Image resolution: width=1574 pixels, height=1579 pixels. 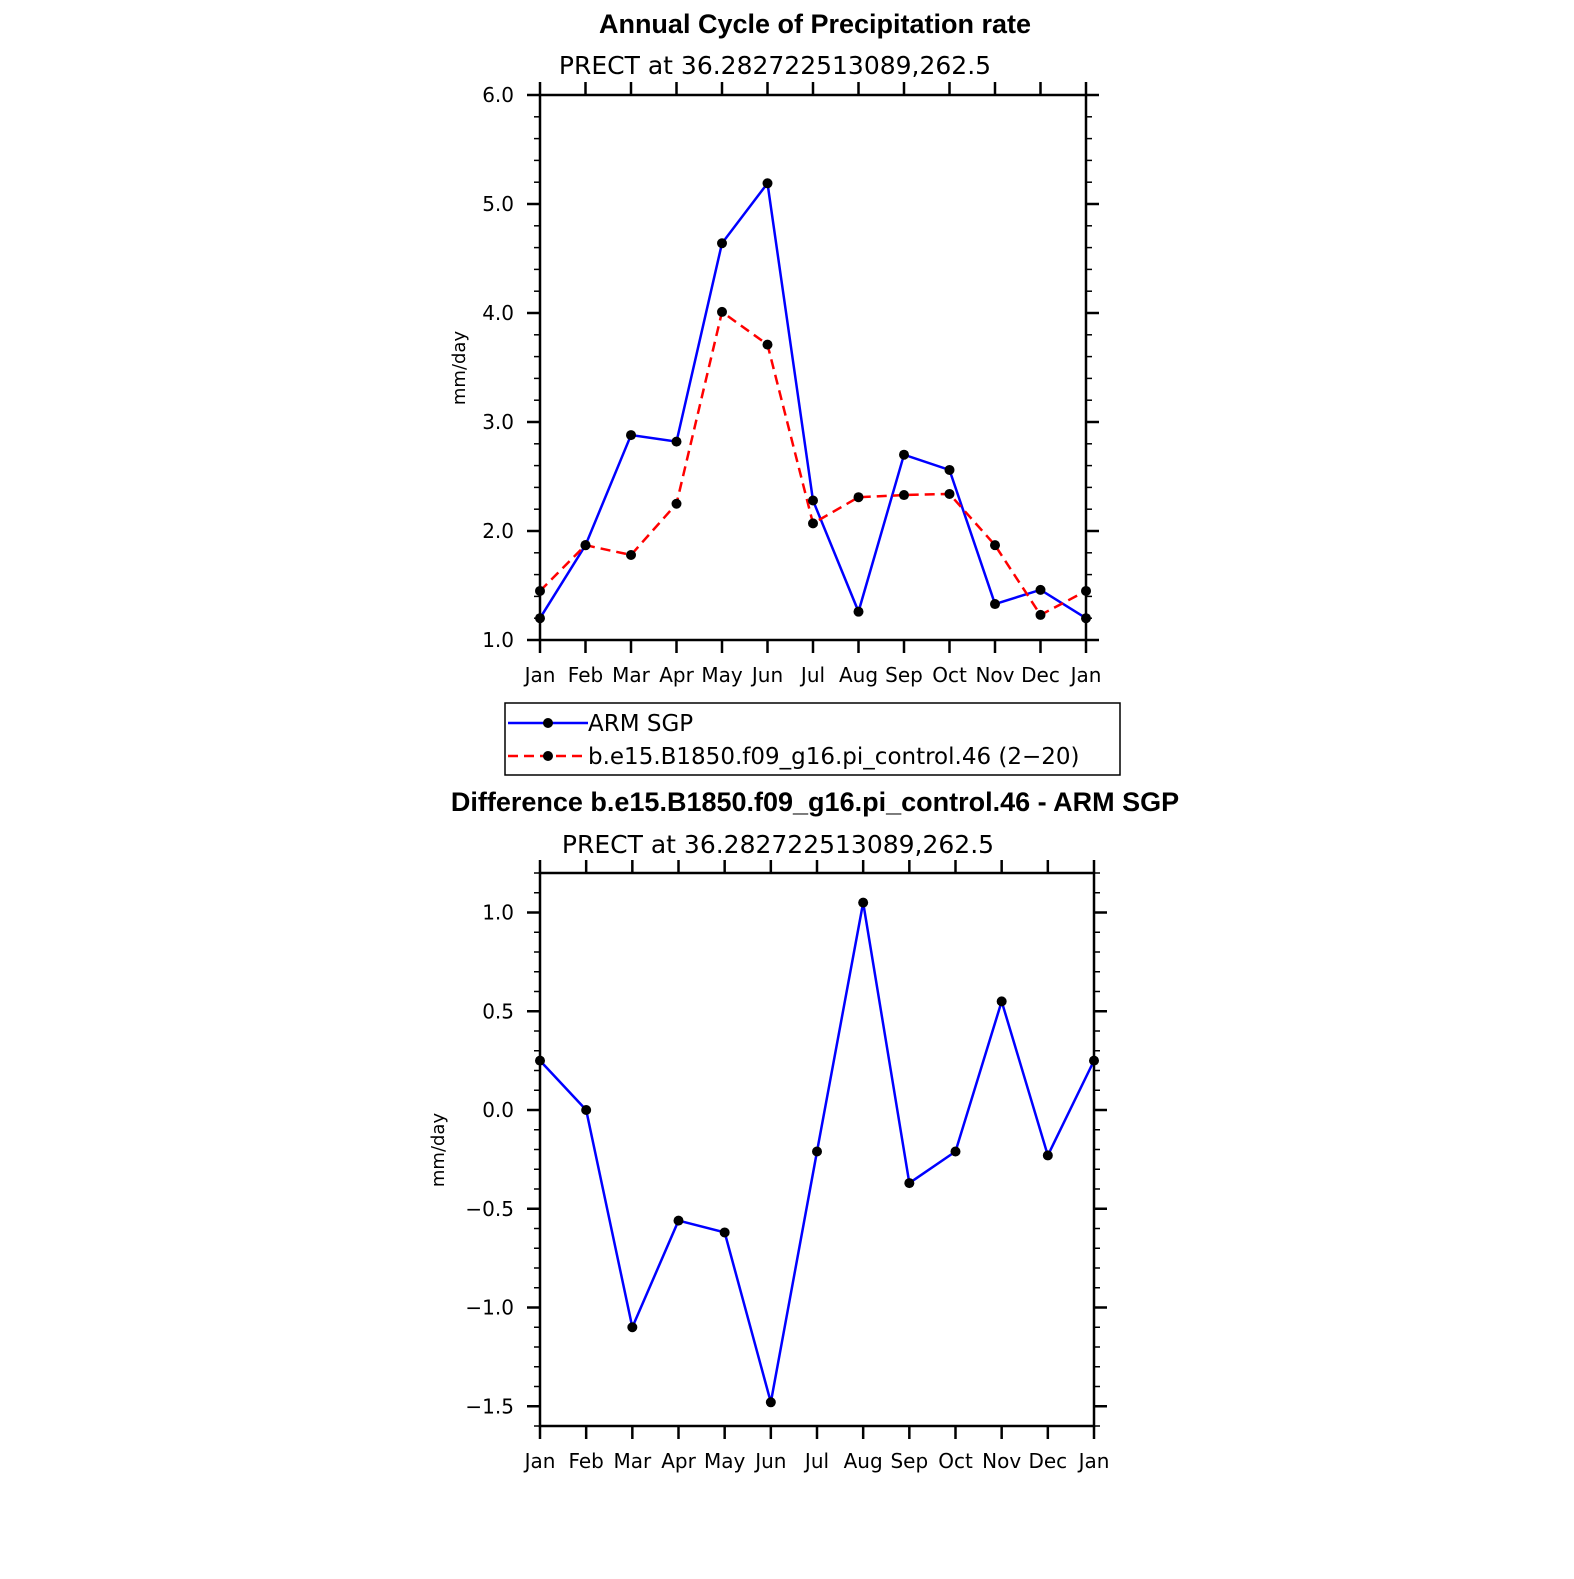 I want to click on y-tick-label: 5.0, so click(x=498, y=204).